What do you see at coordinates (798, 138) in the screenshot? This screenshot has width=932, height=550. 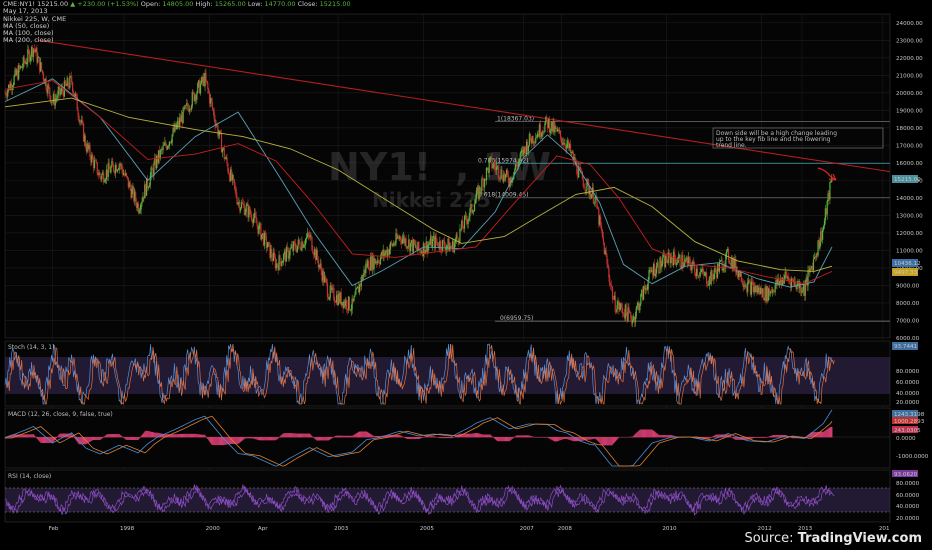 I see `annotation-box` at bounding box center [798, 138].